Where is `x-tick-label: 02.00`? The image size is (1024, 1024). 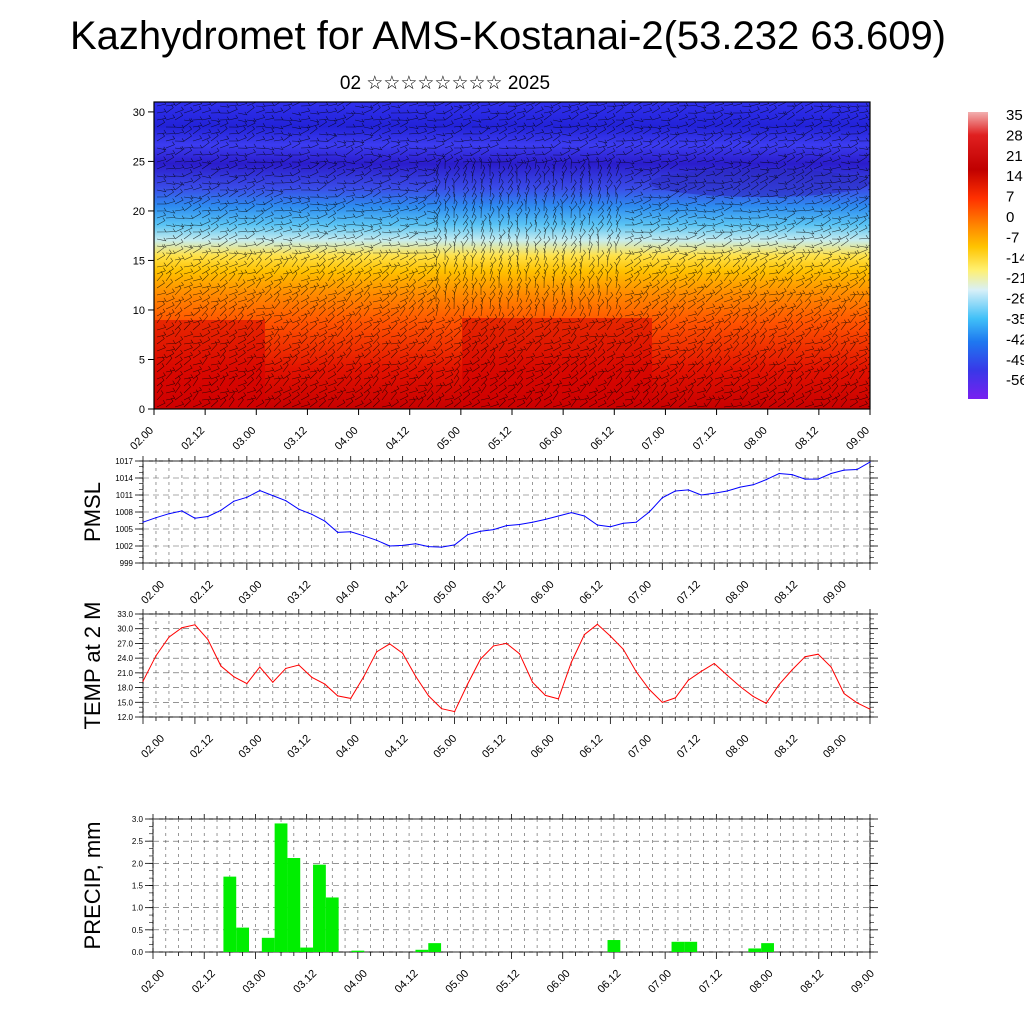
x-tick-label: 02.00 is located at coordinates (153, 593).